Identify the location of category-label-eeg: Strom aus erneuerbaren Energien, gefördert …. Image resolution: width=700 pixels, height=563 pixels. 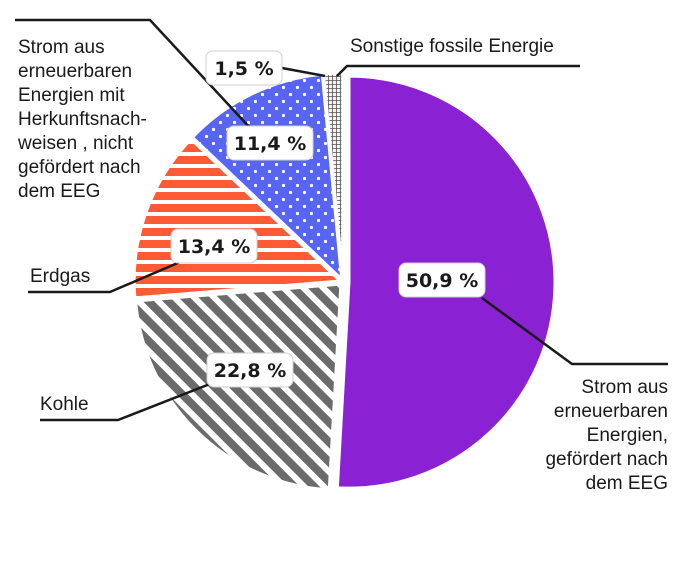
(606, 435).